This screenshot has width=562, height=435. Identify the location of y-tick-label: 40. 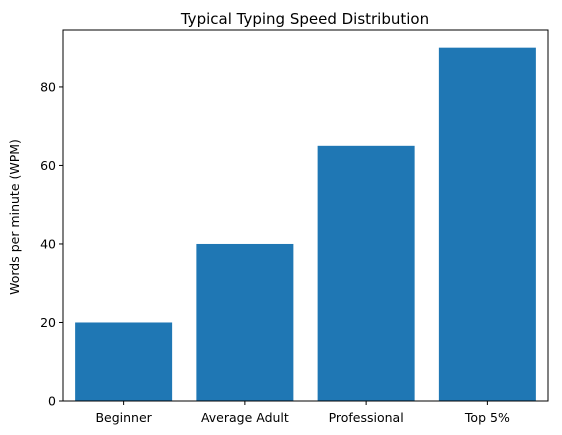
(48, 243).